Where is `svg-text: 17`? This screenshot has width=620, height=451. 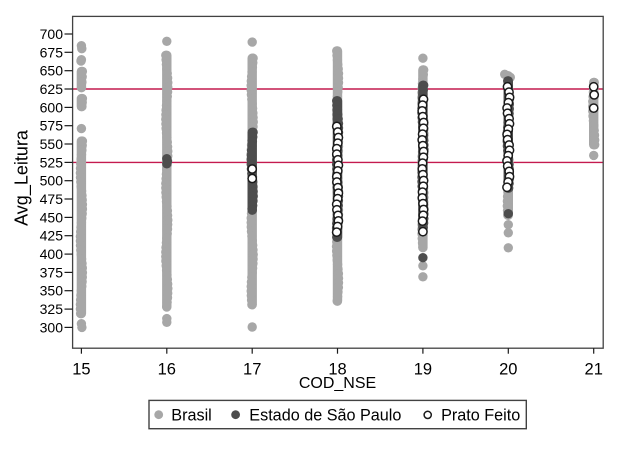
svg-text: 17 is located at coordinates (252, 370).